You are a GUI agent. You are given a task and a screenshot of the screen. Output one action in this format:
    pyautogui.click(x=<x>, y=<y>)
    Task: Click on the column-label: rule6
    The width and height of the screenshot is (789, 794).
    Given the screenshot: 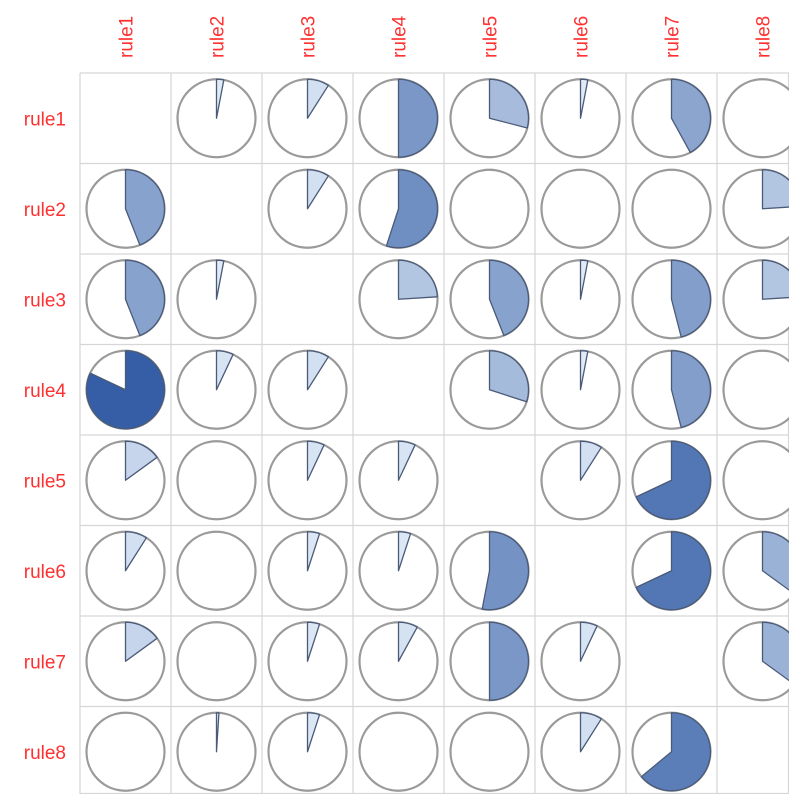 What is the action you would take?
    pyautogui.click(x=582, y=37)
    